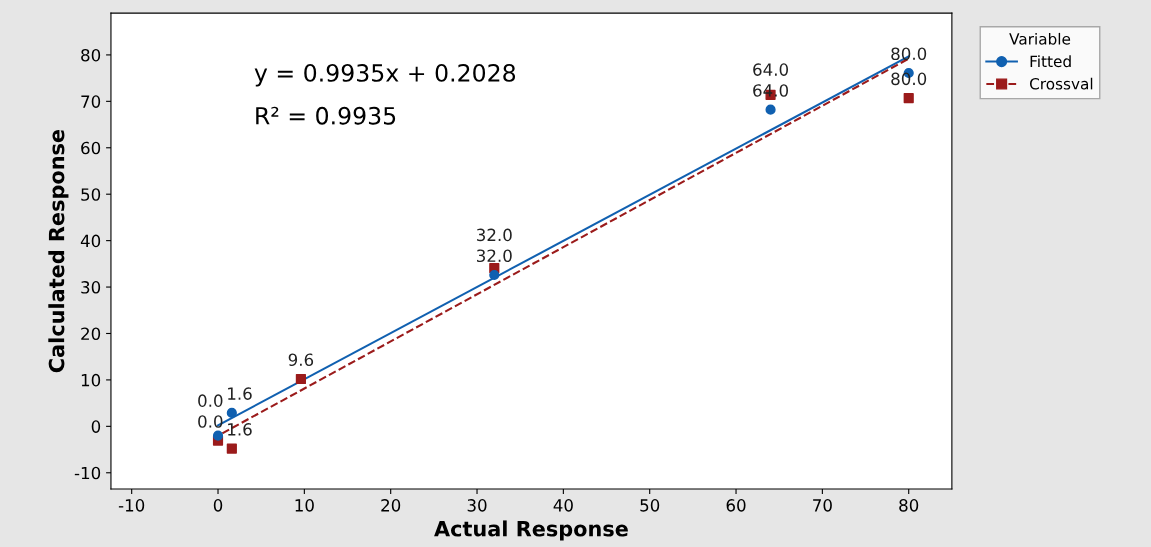 Image resolution: width=1151 pixels, height=547 pixels. I want to click on y-tick-label: 10, so click(91, 380).